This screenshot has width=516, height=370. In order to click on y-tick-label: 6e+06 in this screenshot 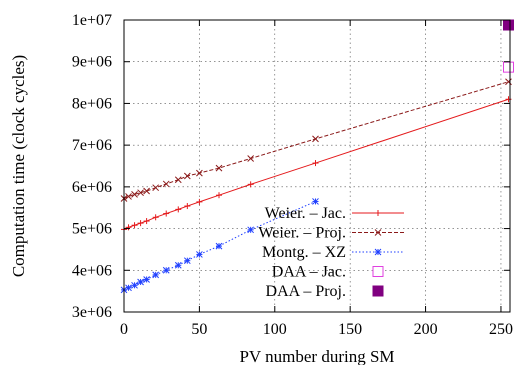, I will do `click(92, 187)`.